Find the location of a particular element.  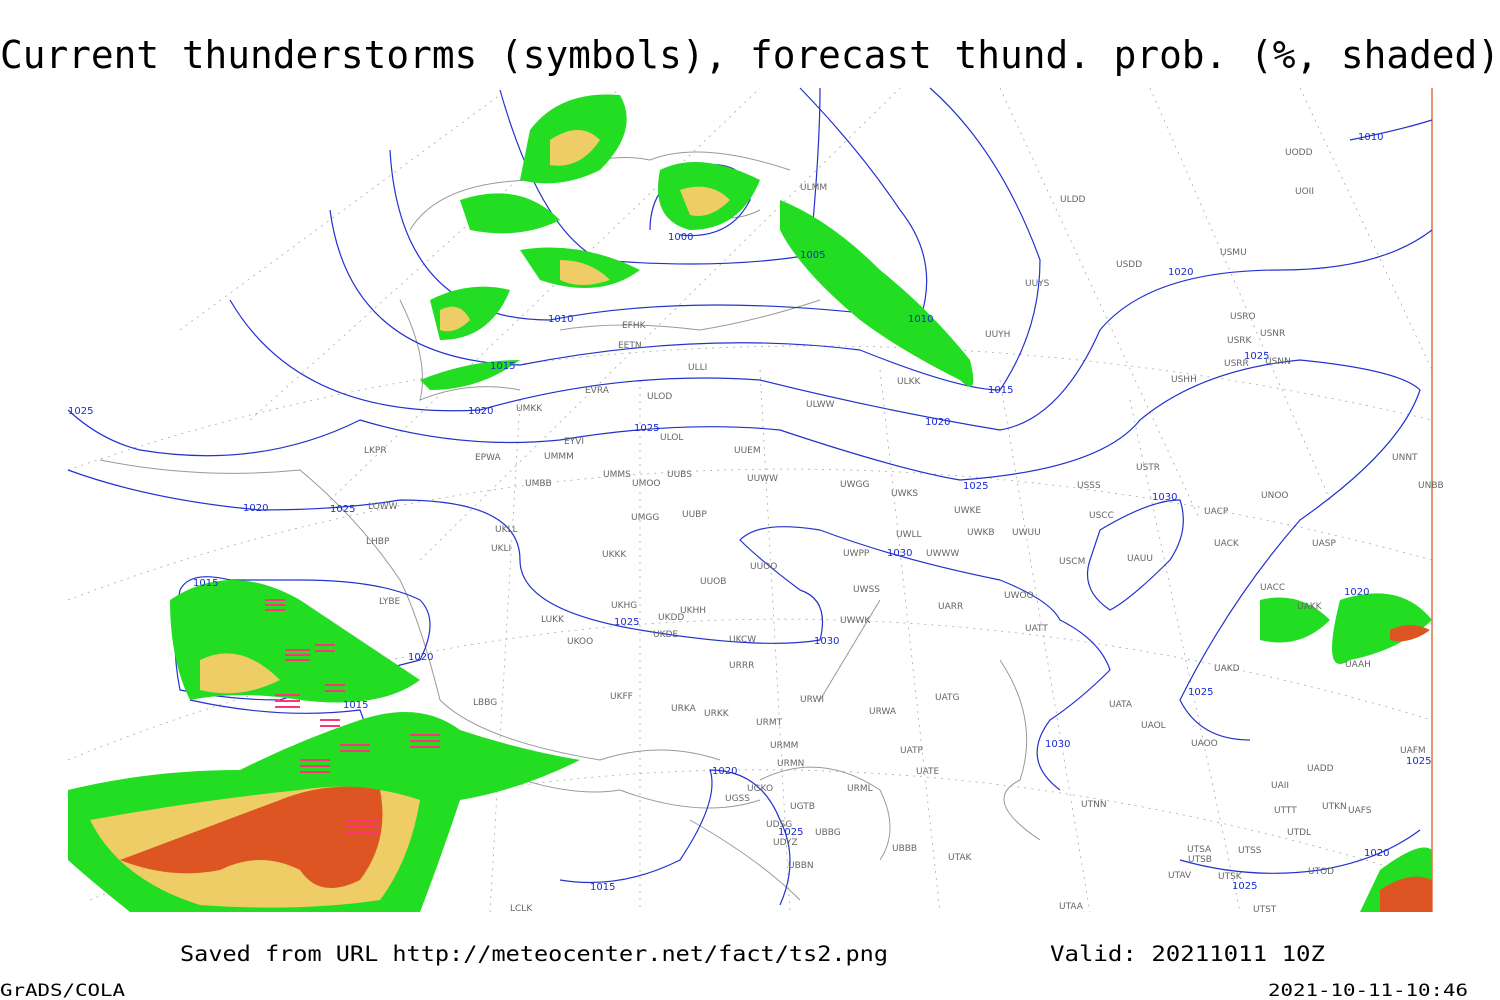

station-code: UKKK is located at coordinates (614, 555).